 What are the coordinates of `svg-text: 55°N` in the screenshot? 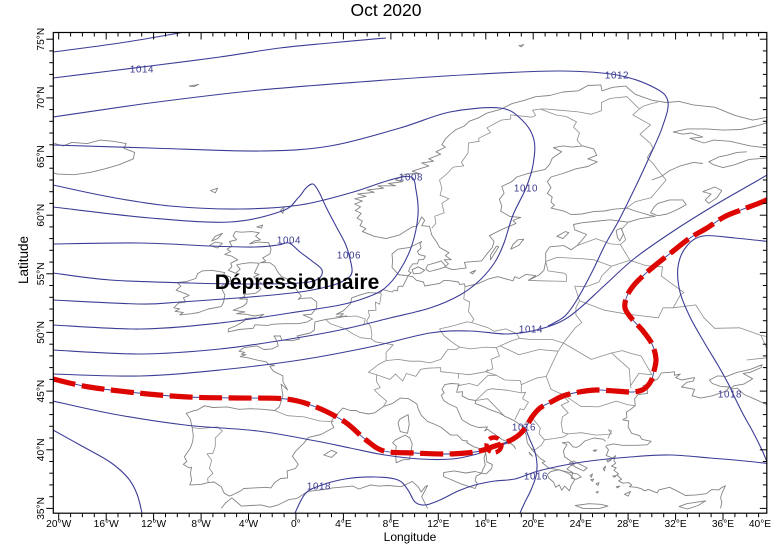 It's located at (41, 273).